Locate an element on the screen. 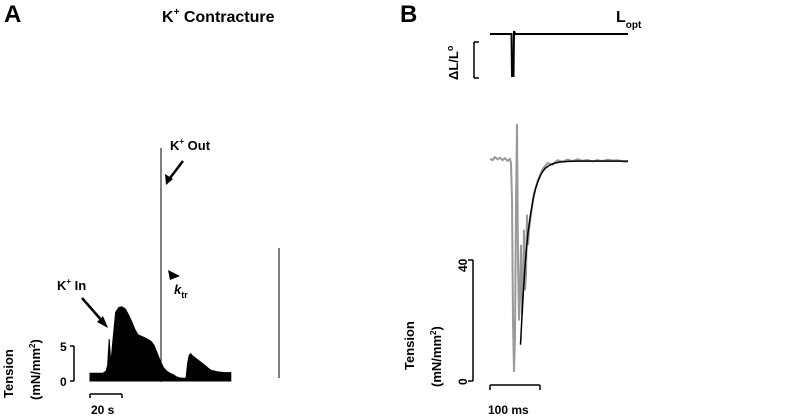 This screenshot has height=419, width=794. panel-a-ylabel-line1: Tension is located at coordinates (8, 373).